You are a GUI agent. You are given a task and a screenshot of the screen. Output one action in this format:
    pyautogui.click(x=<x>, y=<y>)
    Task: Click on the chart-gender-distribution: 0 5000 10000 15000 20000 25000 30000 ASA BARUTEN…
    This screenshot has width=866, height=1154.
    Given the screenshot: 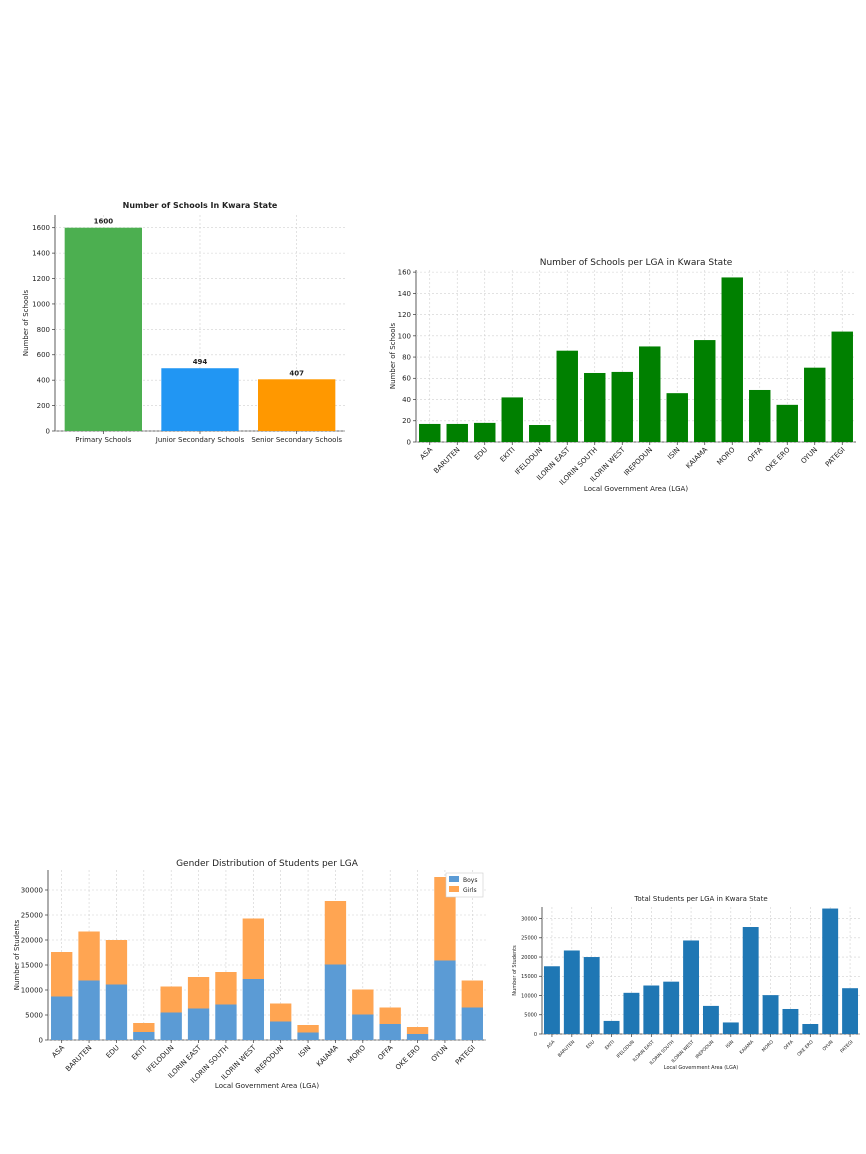 What is the action you would take?
    pyautogui.click(x=250, y=975)
    